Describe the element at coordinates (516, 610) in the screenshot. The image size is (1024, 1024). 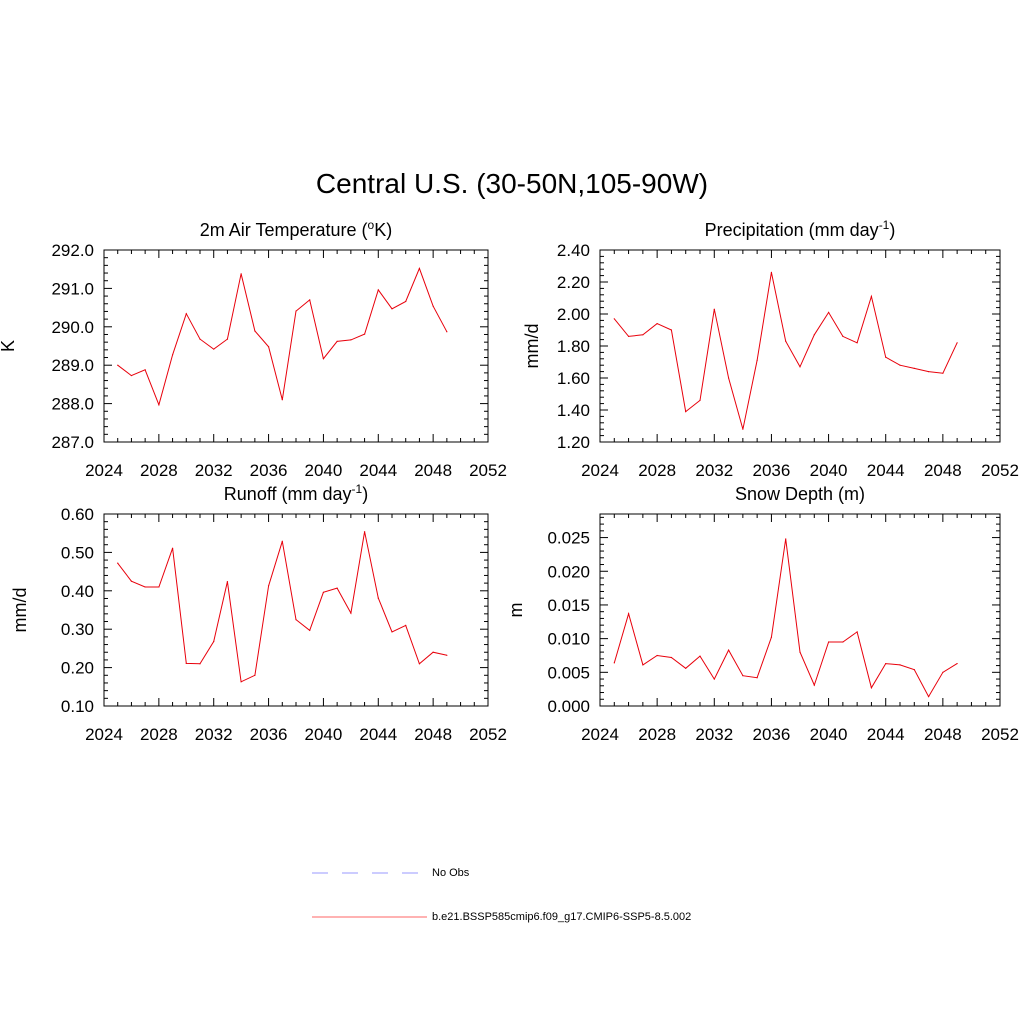
I see `y-axis-label: m` at that location.